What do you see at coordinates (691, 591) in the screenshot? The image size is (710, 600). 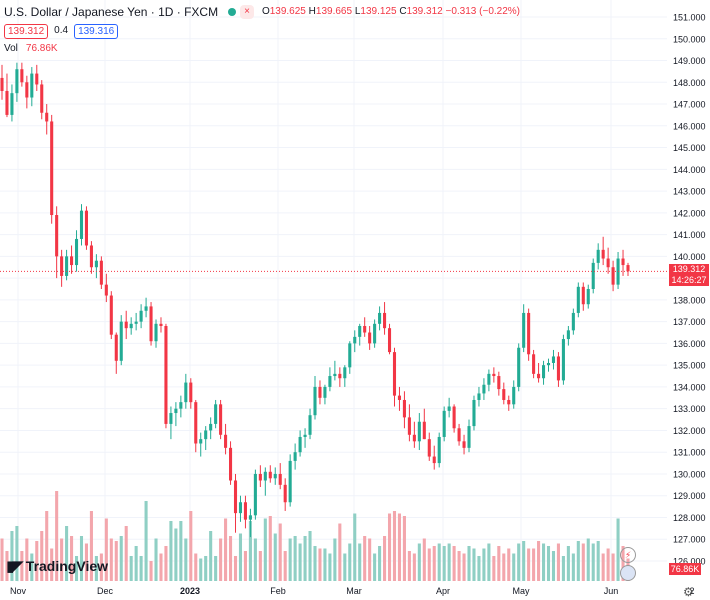 I see `time-tick-label: 2` at bounding box center [691, 591].